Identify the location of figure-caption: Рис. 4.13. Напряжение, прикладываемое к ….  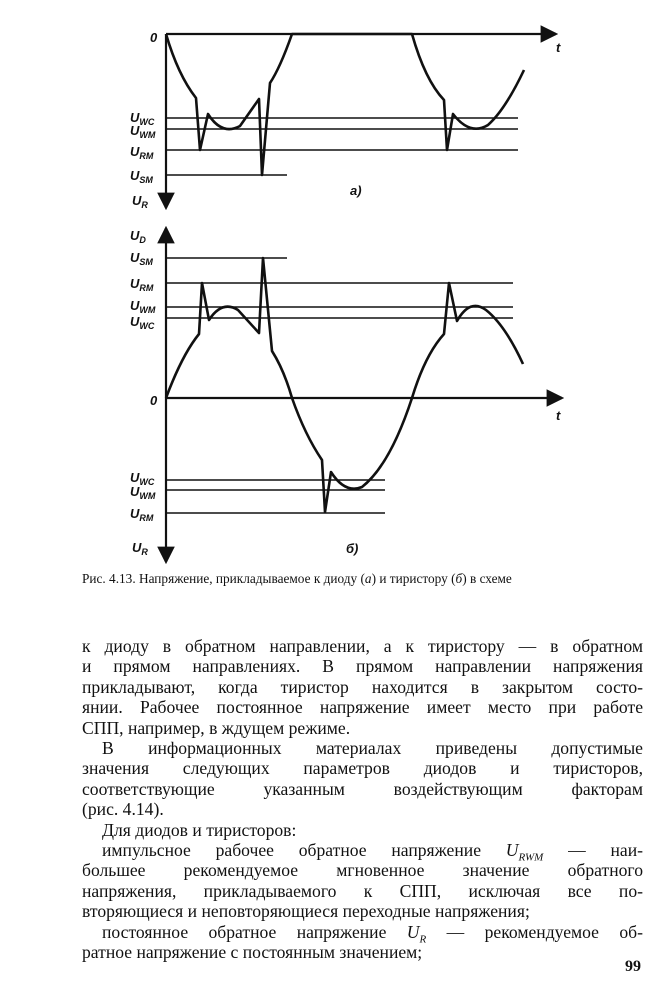
(364, 579).